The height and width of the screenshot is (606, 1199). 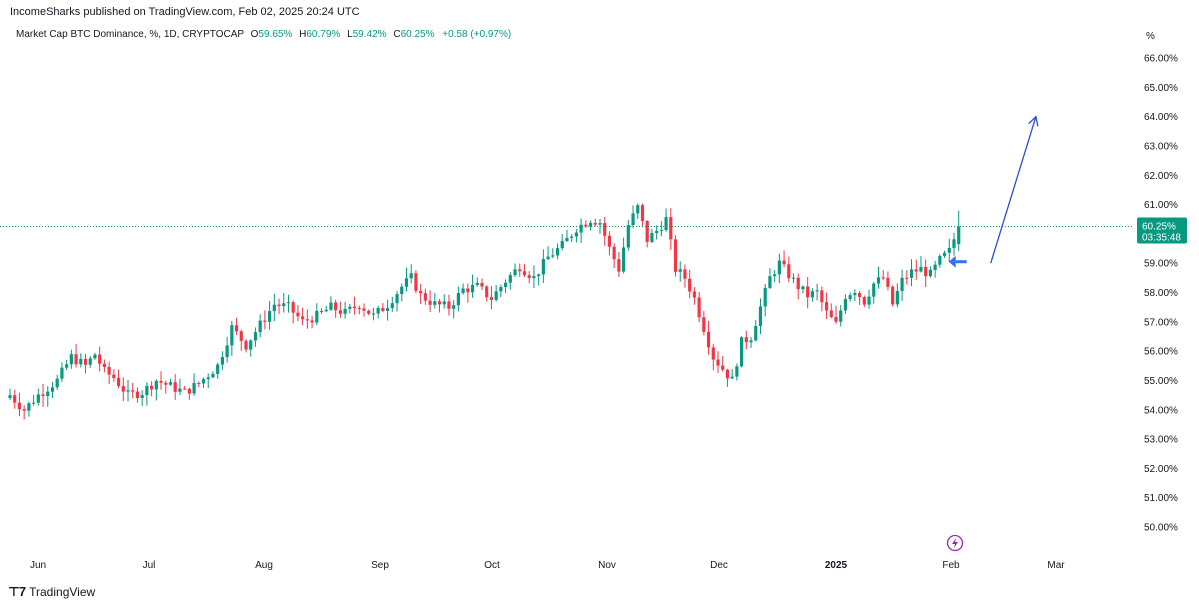 What do you see at coordinates (323, 34) in the screenshot?
I see `high-value: 60.79%` at bounding box center [323, 34].